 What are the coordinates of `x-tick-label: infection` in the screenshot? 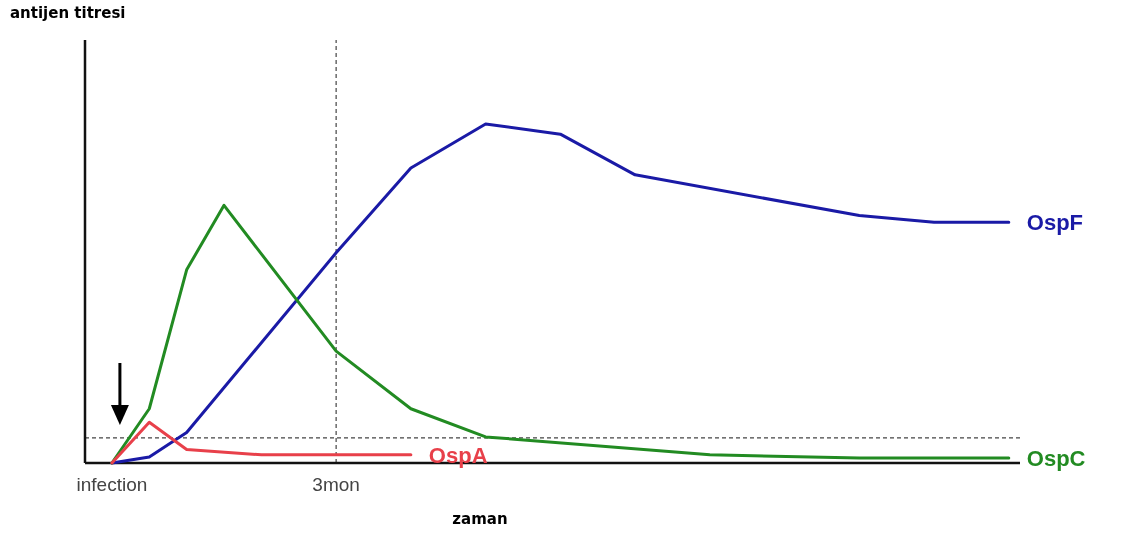 It's located at (112, 484).